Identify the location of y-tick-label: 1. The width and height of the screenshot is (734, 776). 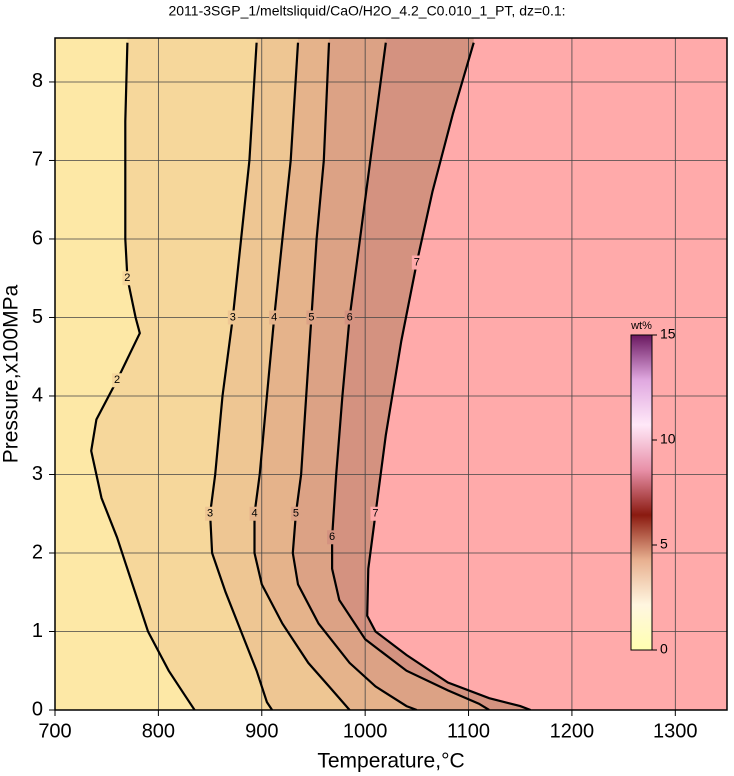
(37, 631).